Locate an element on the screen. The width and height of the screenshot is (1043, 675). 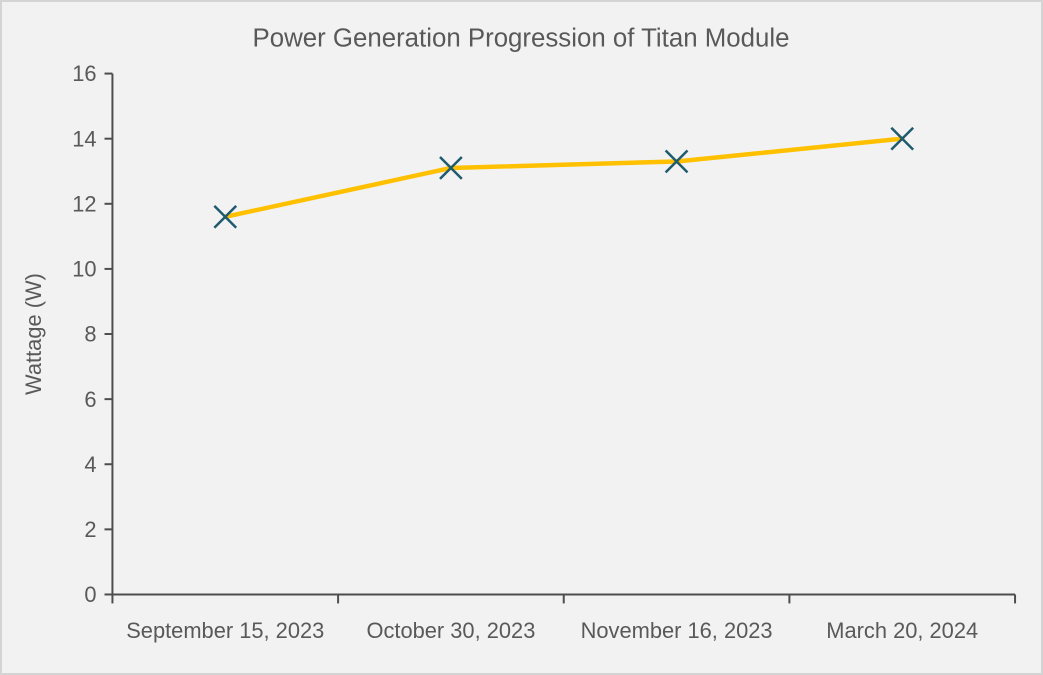
y-tick-label: 8 is located at coordinates (90, 334).